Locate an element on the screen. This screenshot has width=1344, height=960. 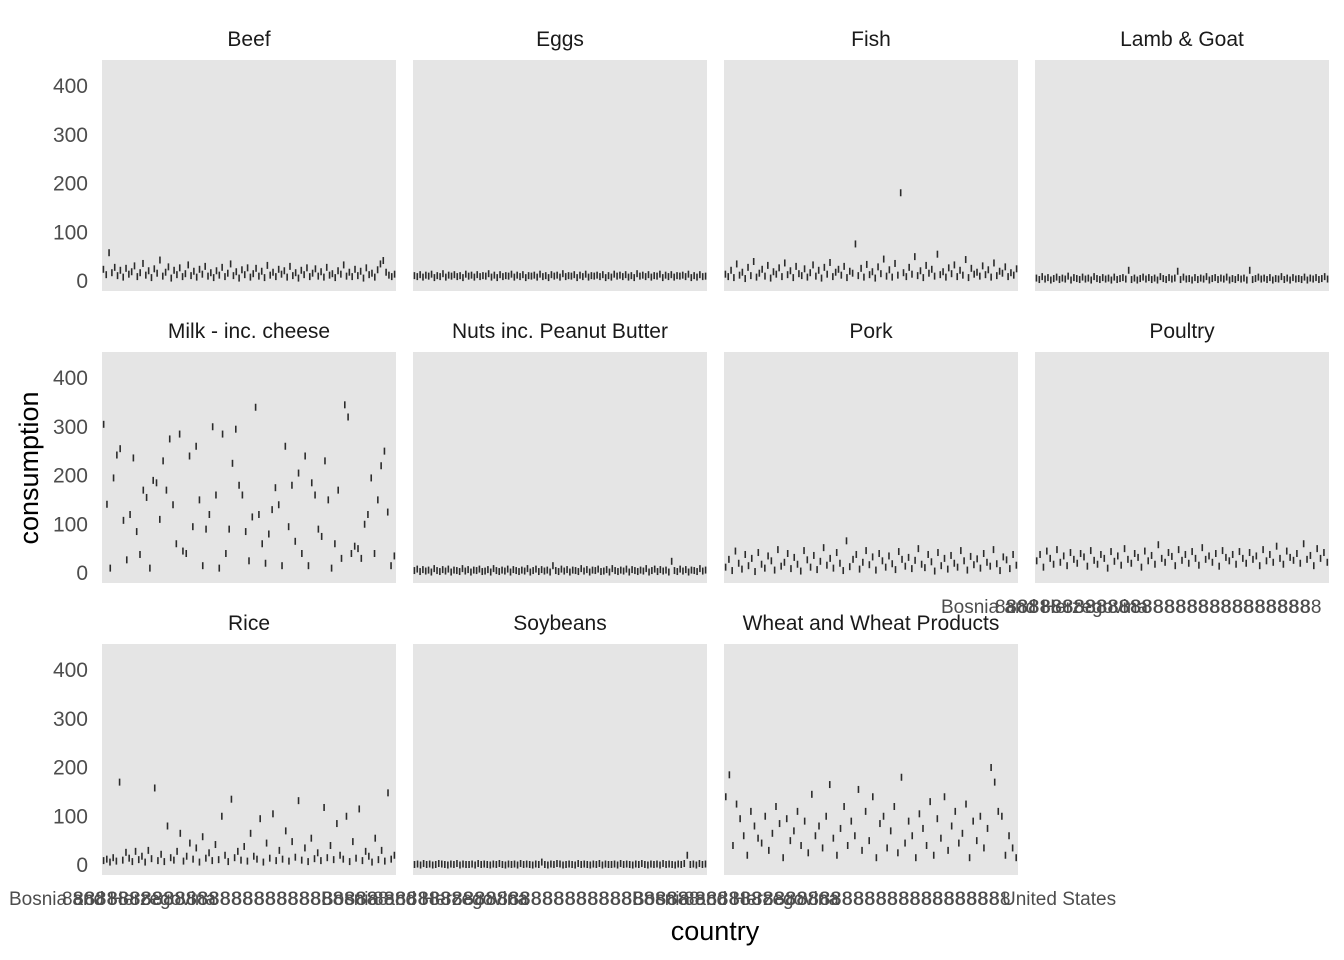
facet-strip-label: Eggs is located at coordinates (560, 39).